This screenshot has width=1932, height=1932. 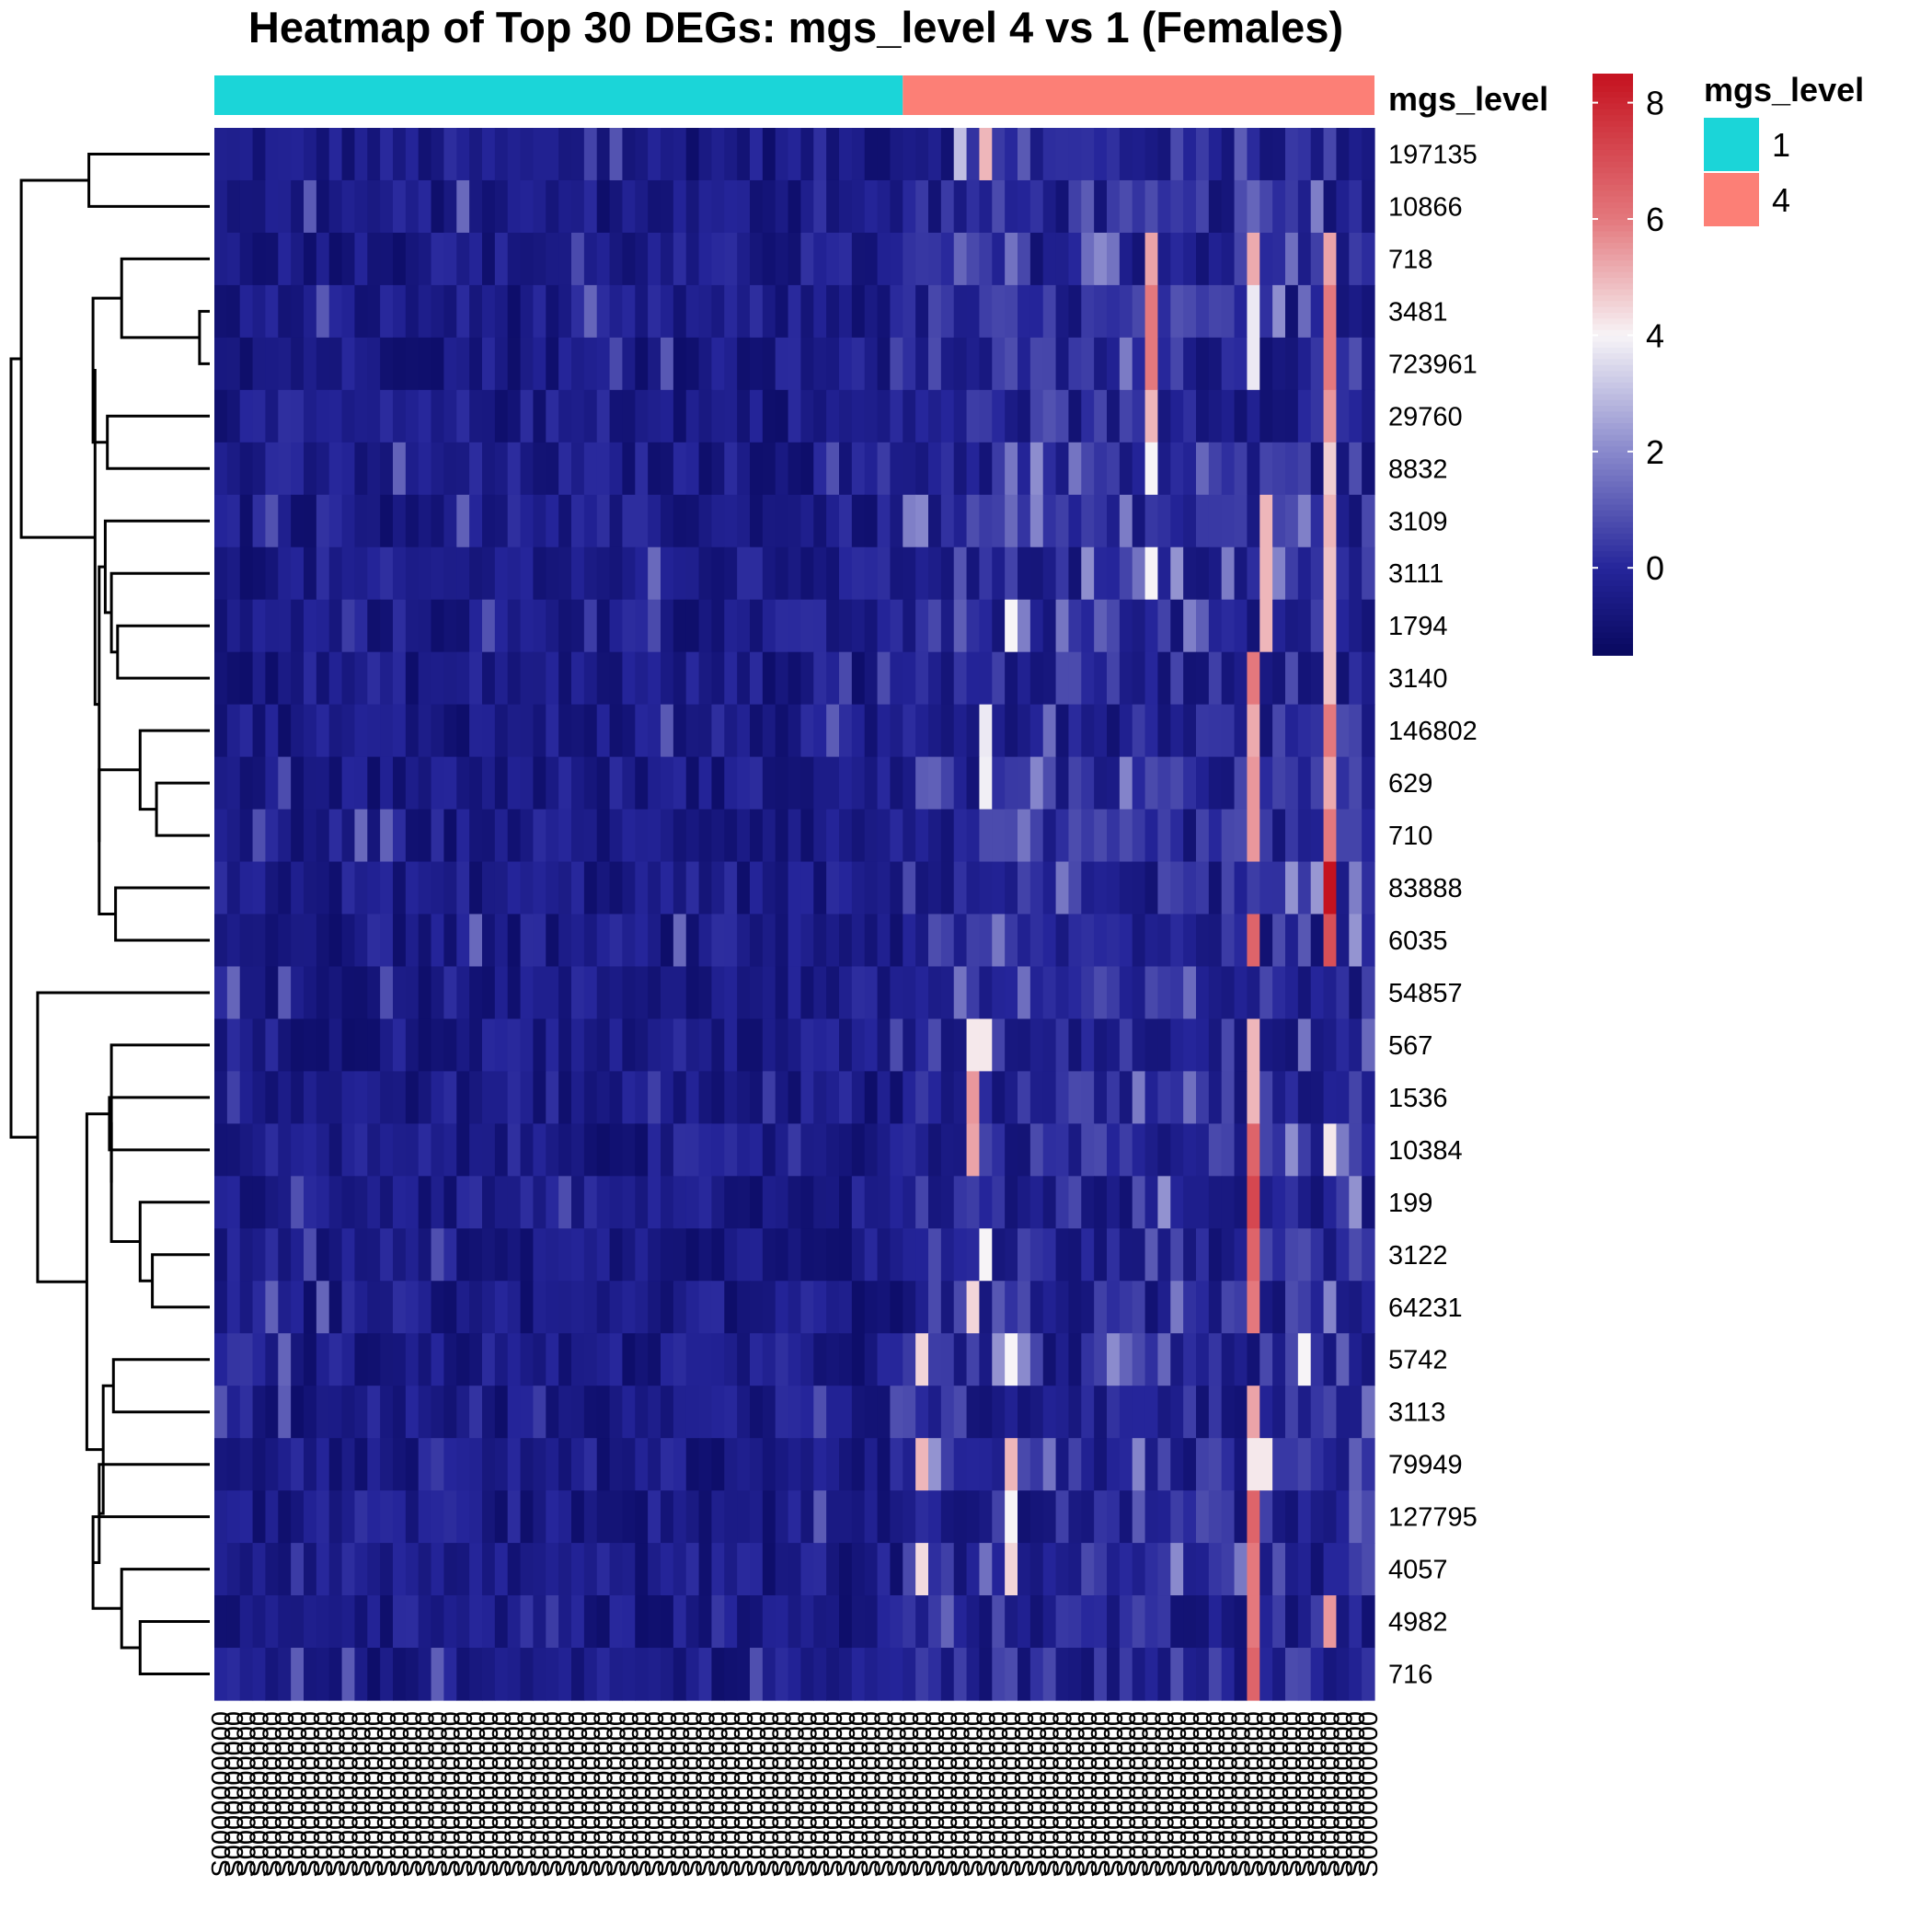 I want to click on annotation-bar-label: mgs_level, so click(x=1468, y=99).